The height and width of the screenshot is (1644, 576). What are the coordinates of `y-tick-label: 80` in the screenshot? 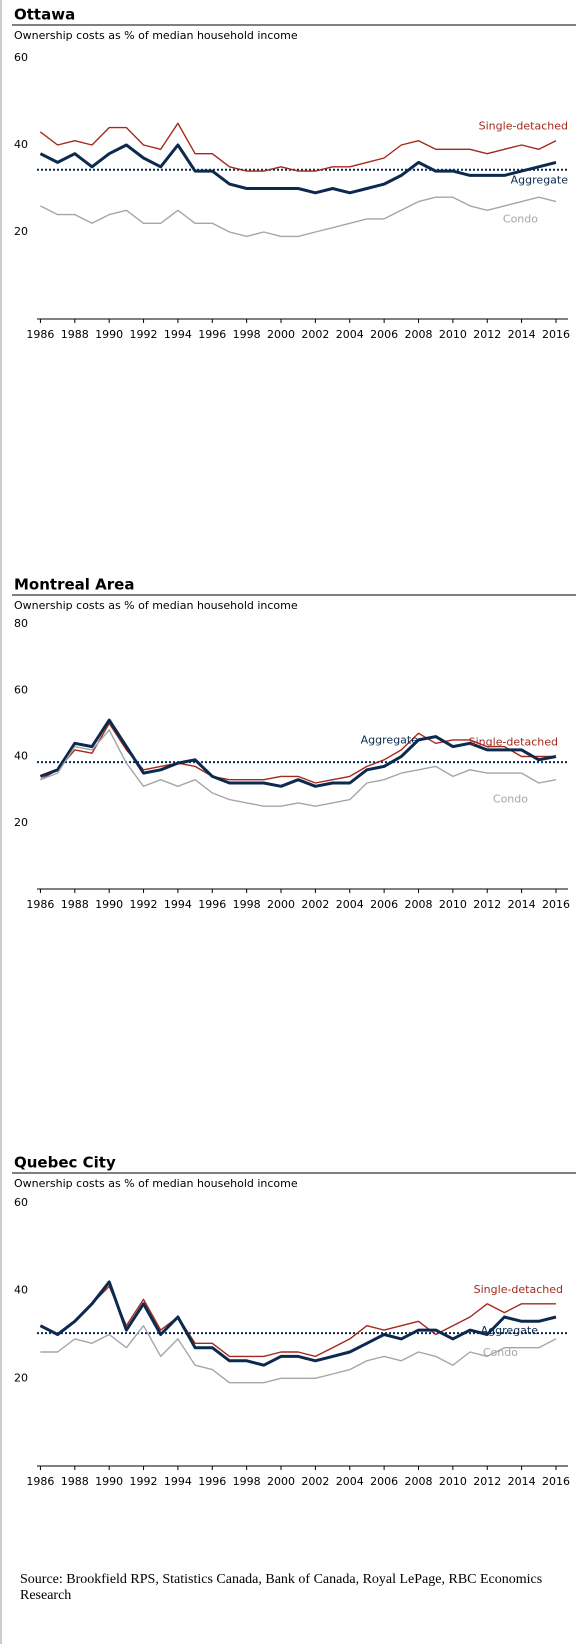 It's located at (21, 623).